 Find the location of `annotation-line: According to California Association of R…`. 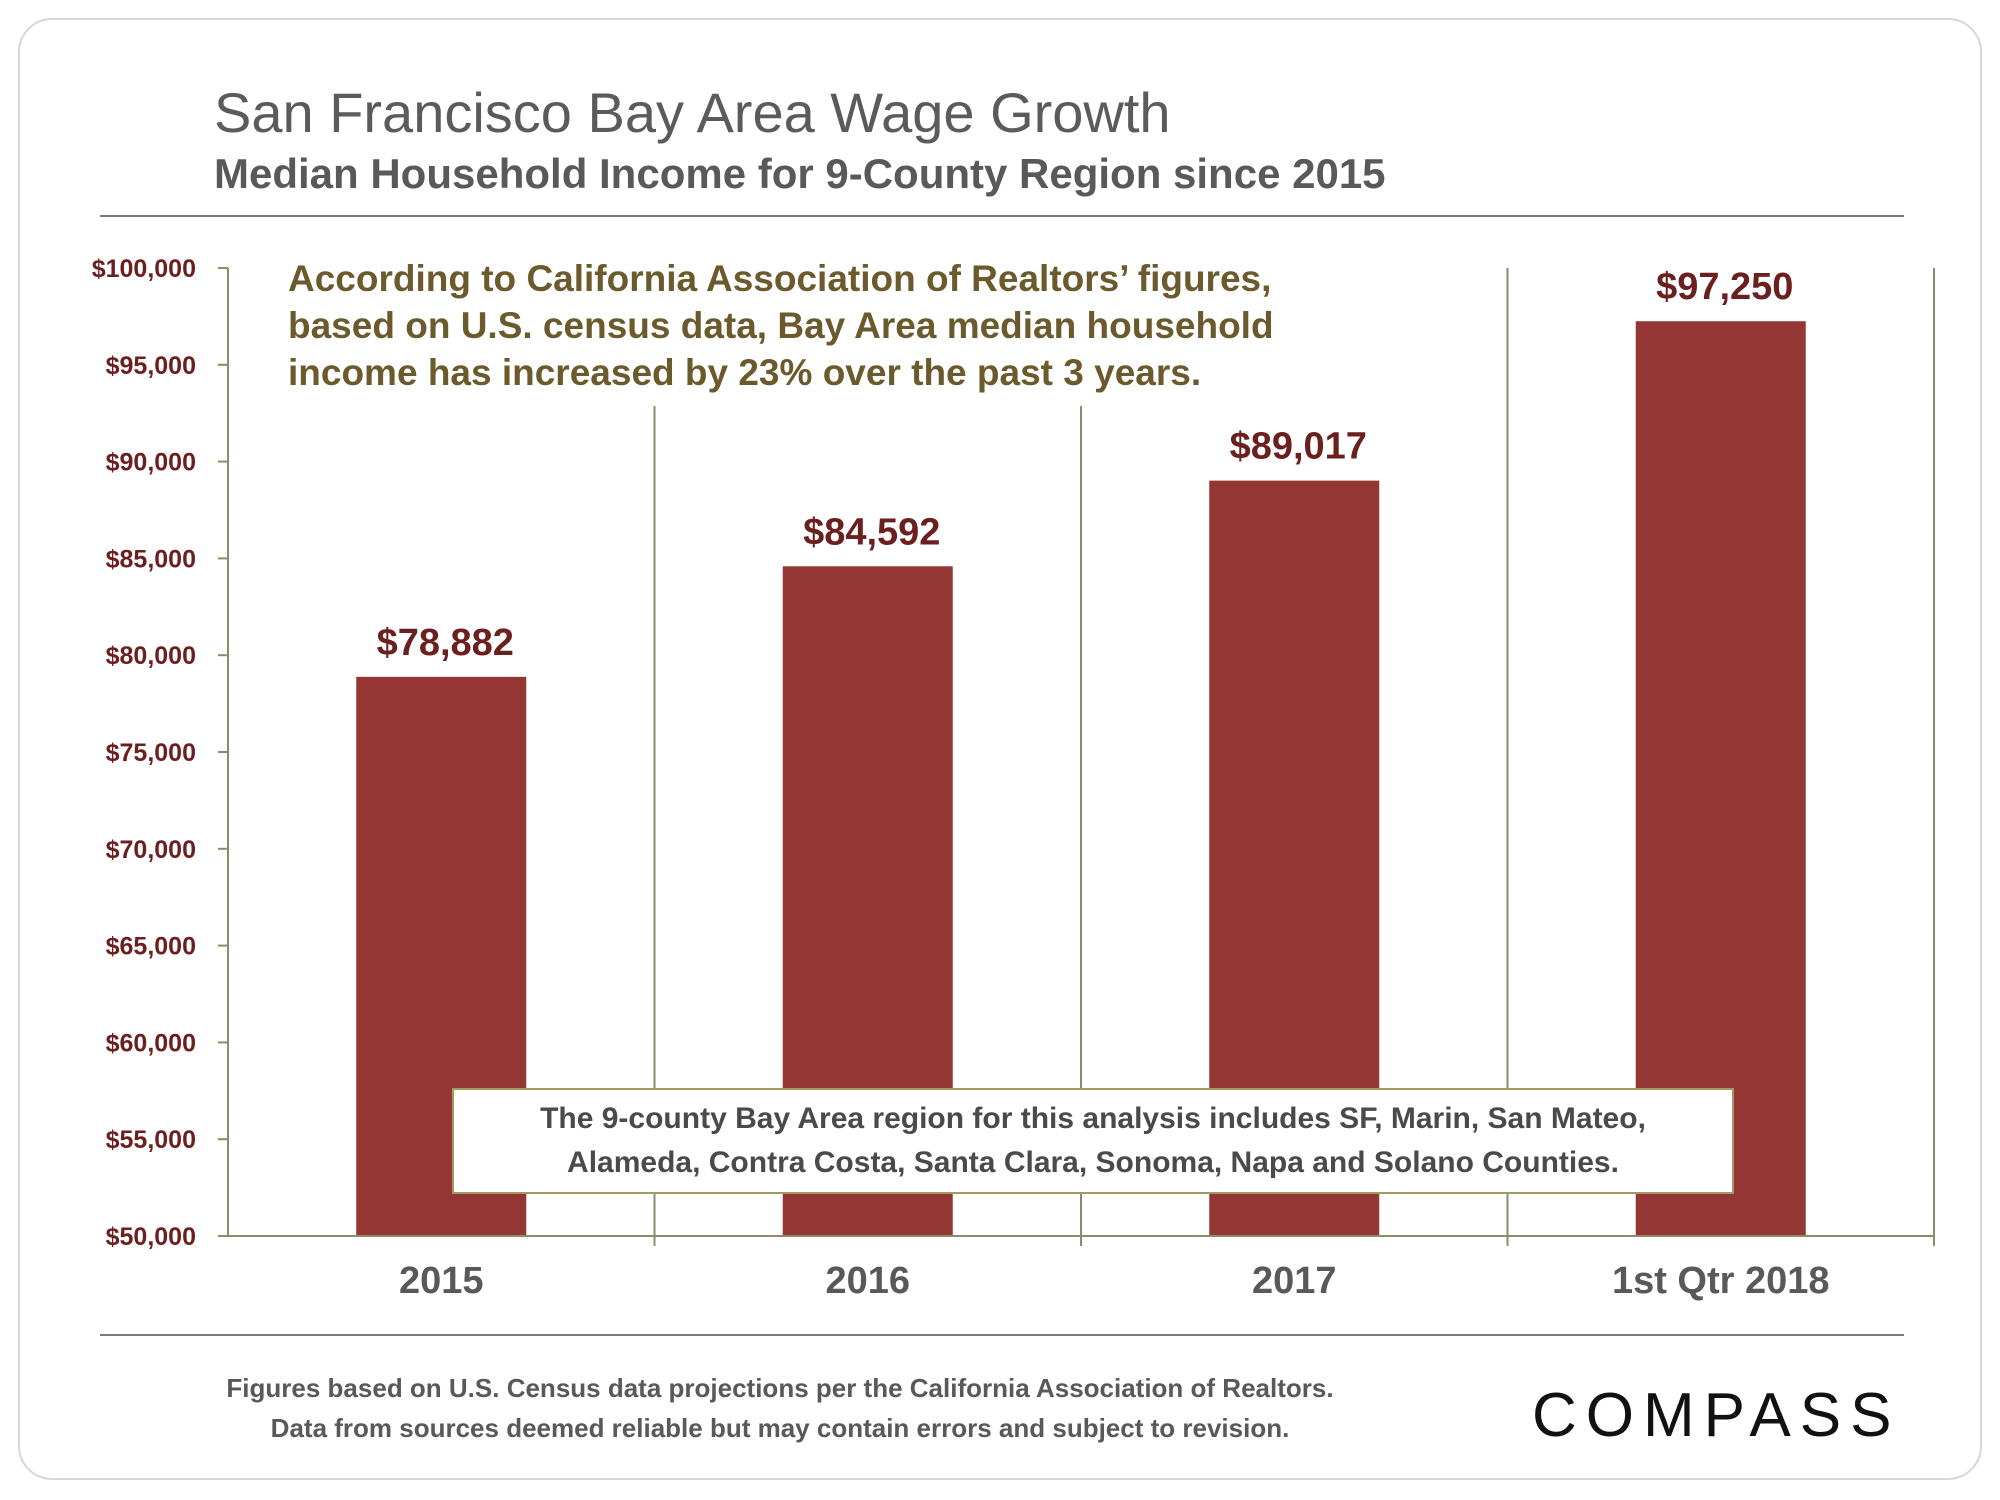

annotation-line: According to California Association of R… is located at coordinates (780, 278).